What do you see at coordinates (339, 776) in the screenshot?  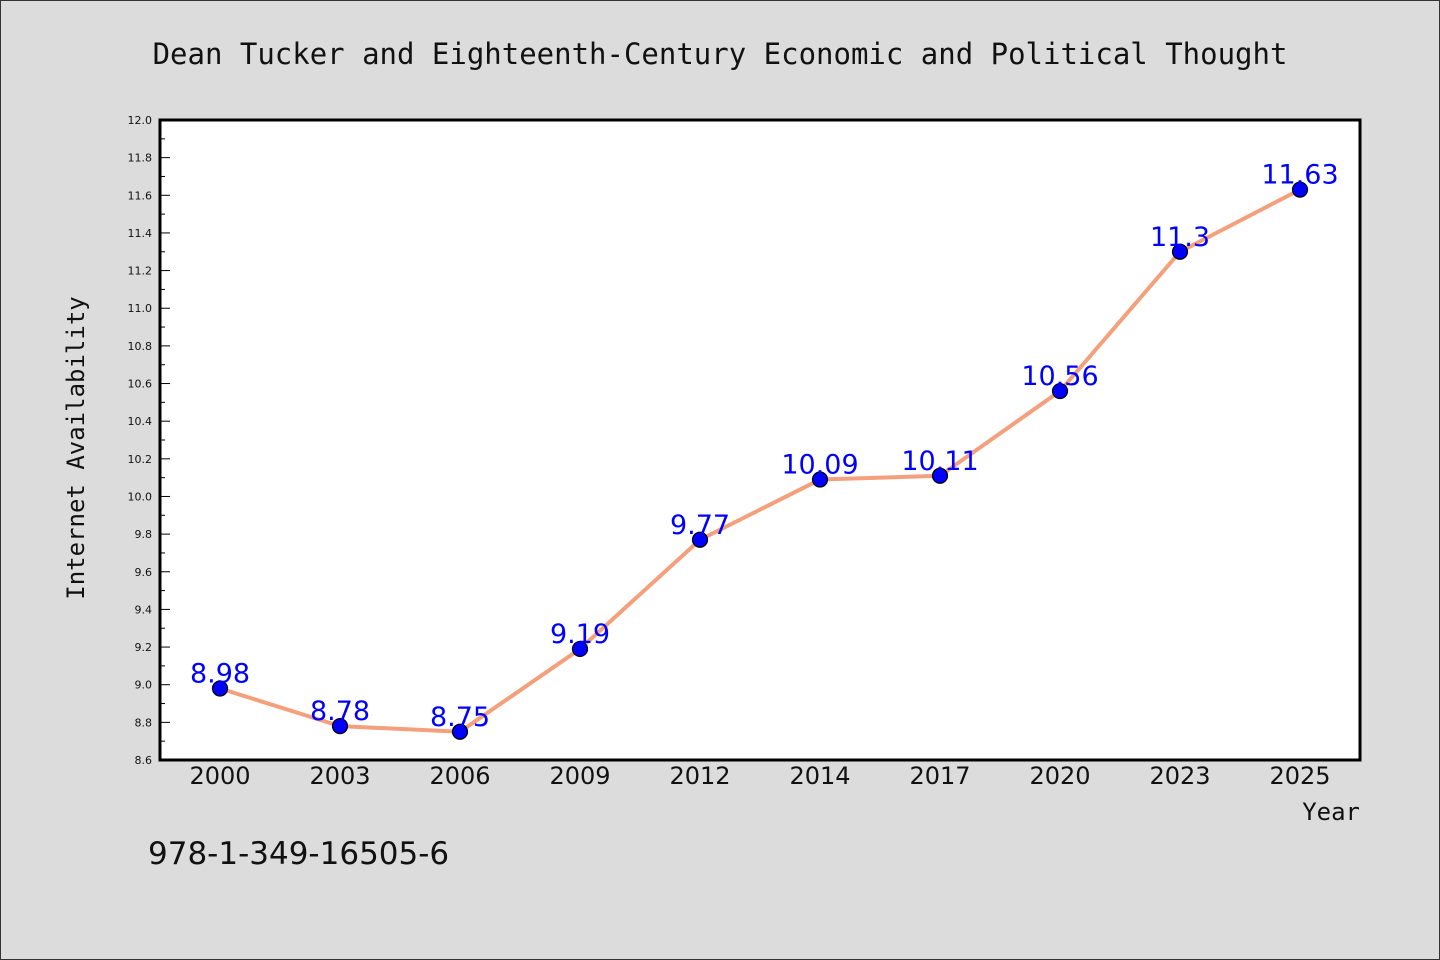 I see `x-tick-label: 2003` at bounding box center [339, 776].